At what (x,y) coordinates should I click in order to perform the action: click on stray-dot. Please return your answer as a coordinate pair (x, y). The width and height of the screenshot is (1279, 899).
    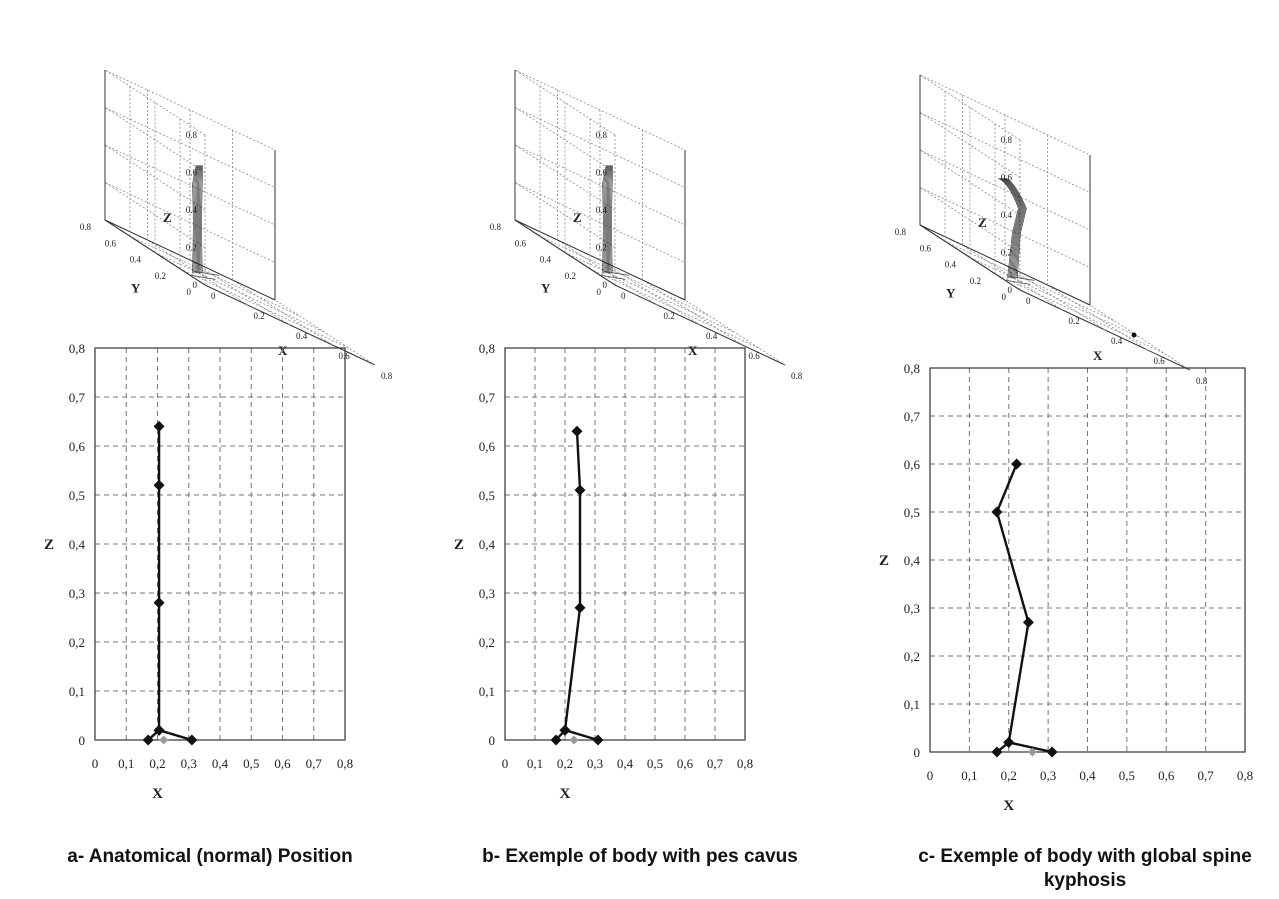
    Looking at the image, I should click on (1134, 335).